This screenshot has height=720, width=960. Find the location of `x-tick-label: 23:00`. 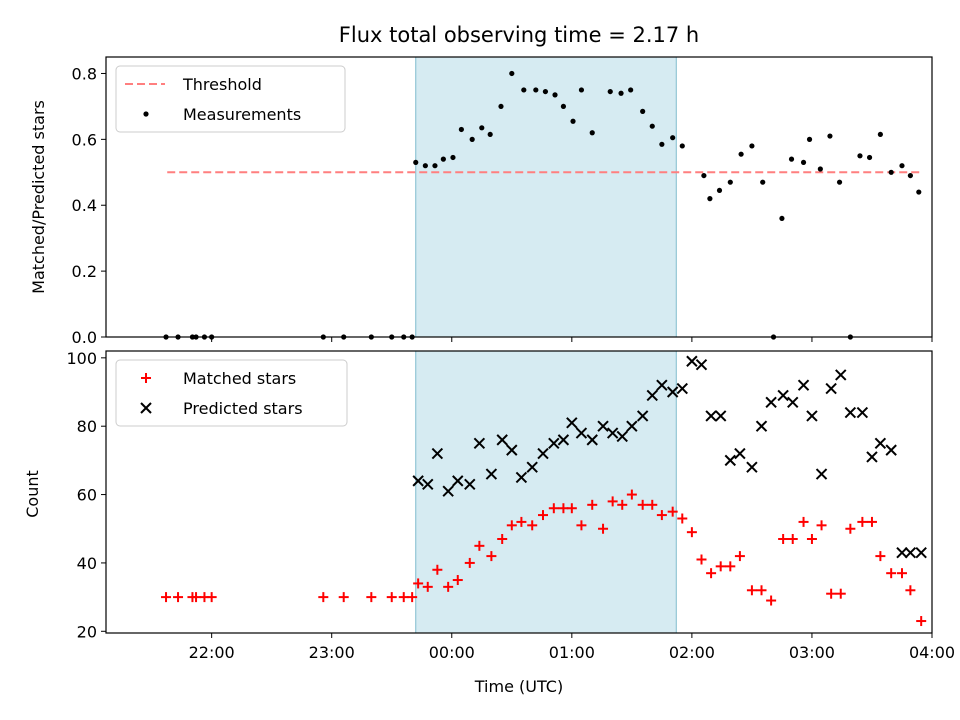

x-tick-label: 23:00 is located at coordinates (332, 652).